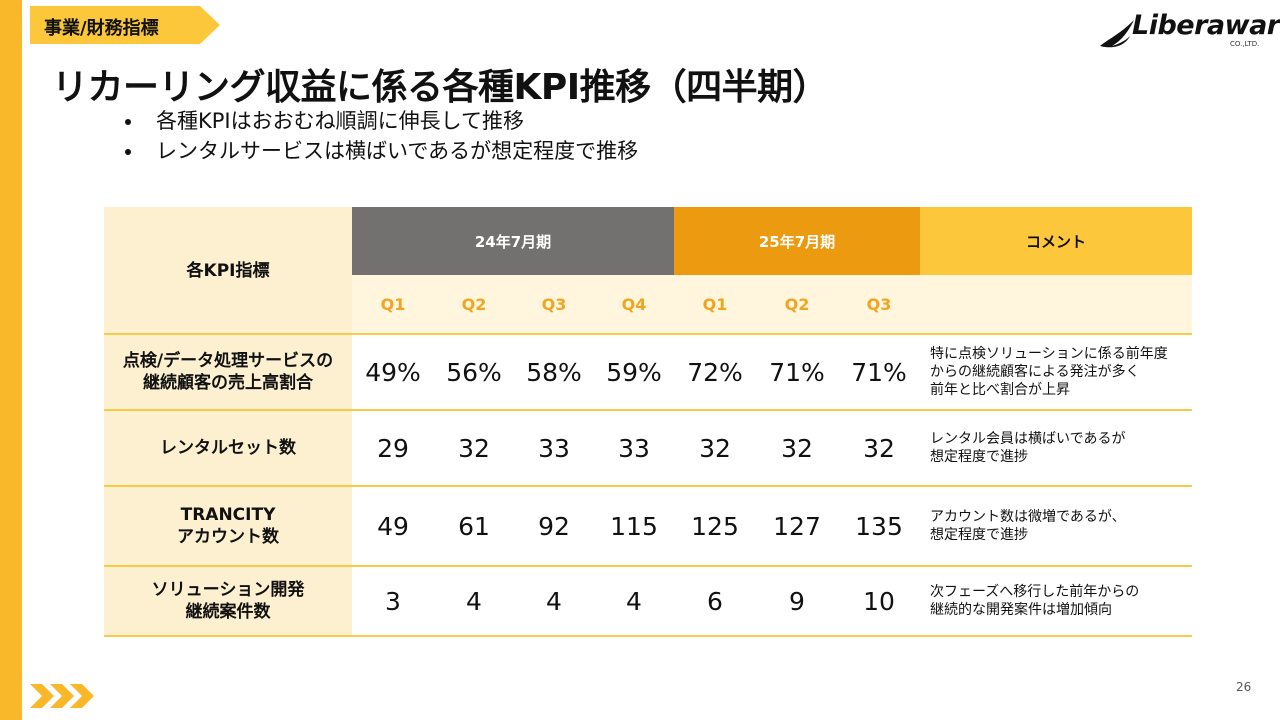 Image resolution: width=1280 pixels, height=720 pixels. What do you see at coordinates (1035, 601) in the screenshot?
I see `comment-cell: 次フェーズへ移行した前年からの 継続的な開発案件は増加傾向` at bounding box center [1035, 601].